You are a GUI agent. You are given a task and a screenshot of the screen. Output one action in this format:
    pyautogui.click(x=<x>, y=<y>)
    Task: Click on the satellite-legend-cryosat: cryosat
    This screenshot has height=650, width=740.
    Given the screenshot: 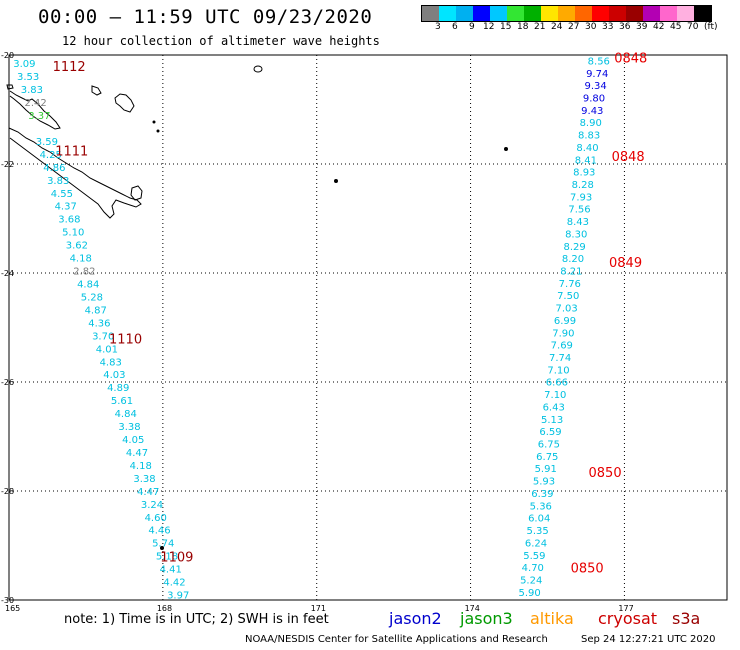 What is the action you would take?
    pyautogui.click(x=628, y=618)
    